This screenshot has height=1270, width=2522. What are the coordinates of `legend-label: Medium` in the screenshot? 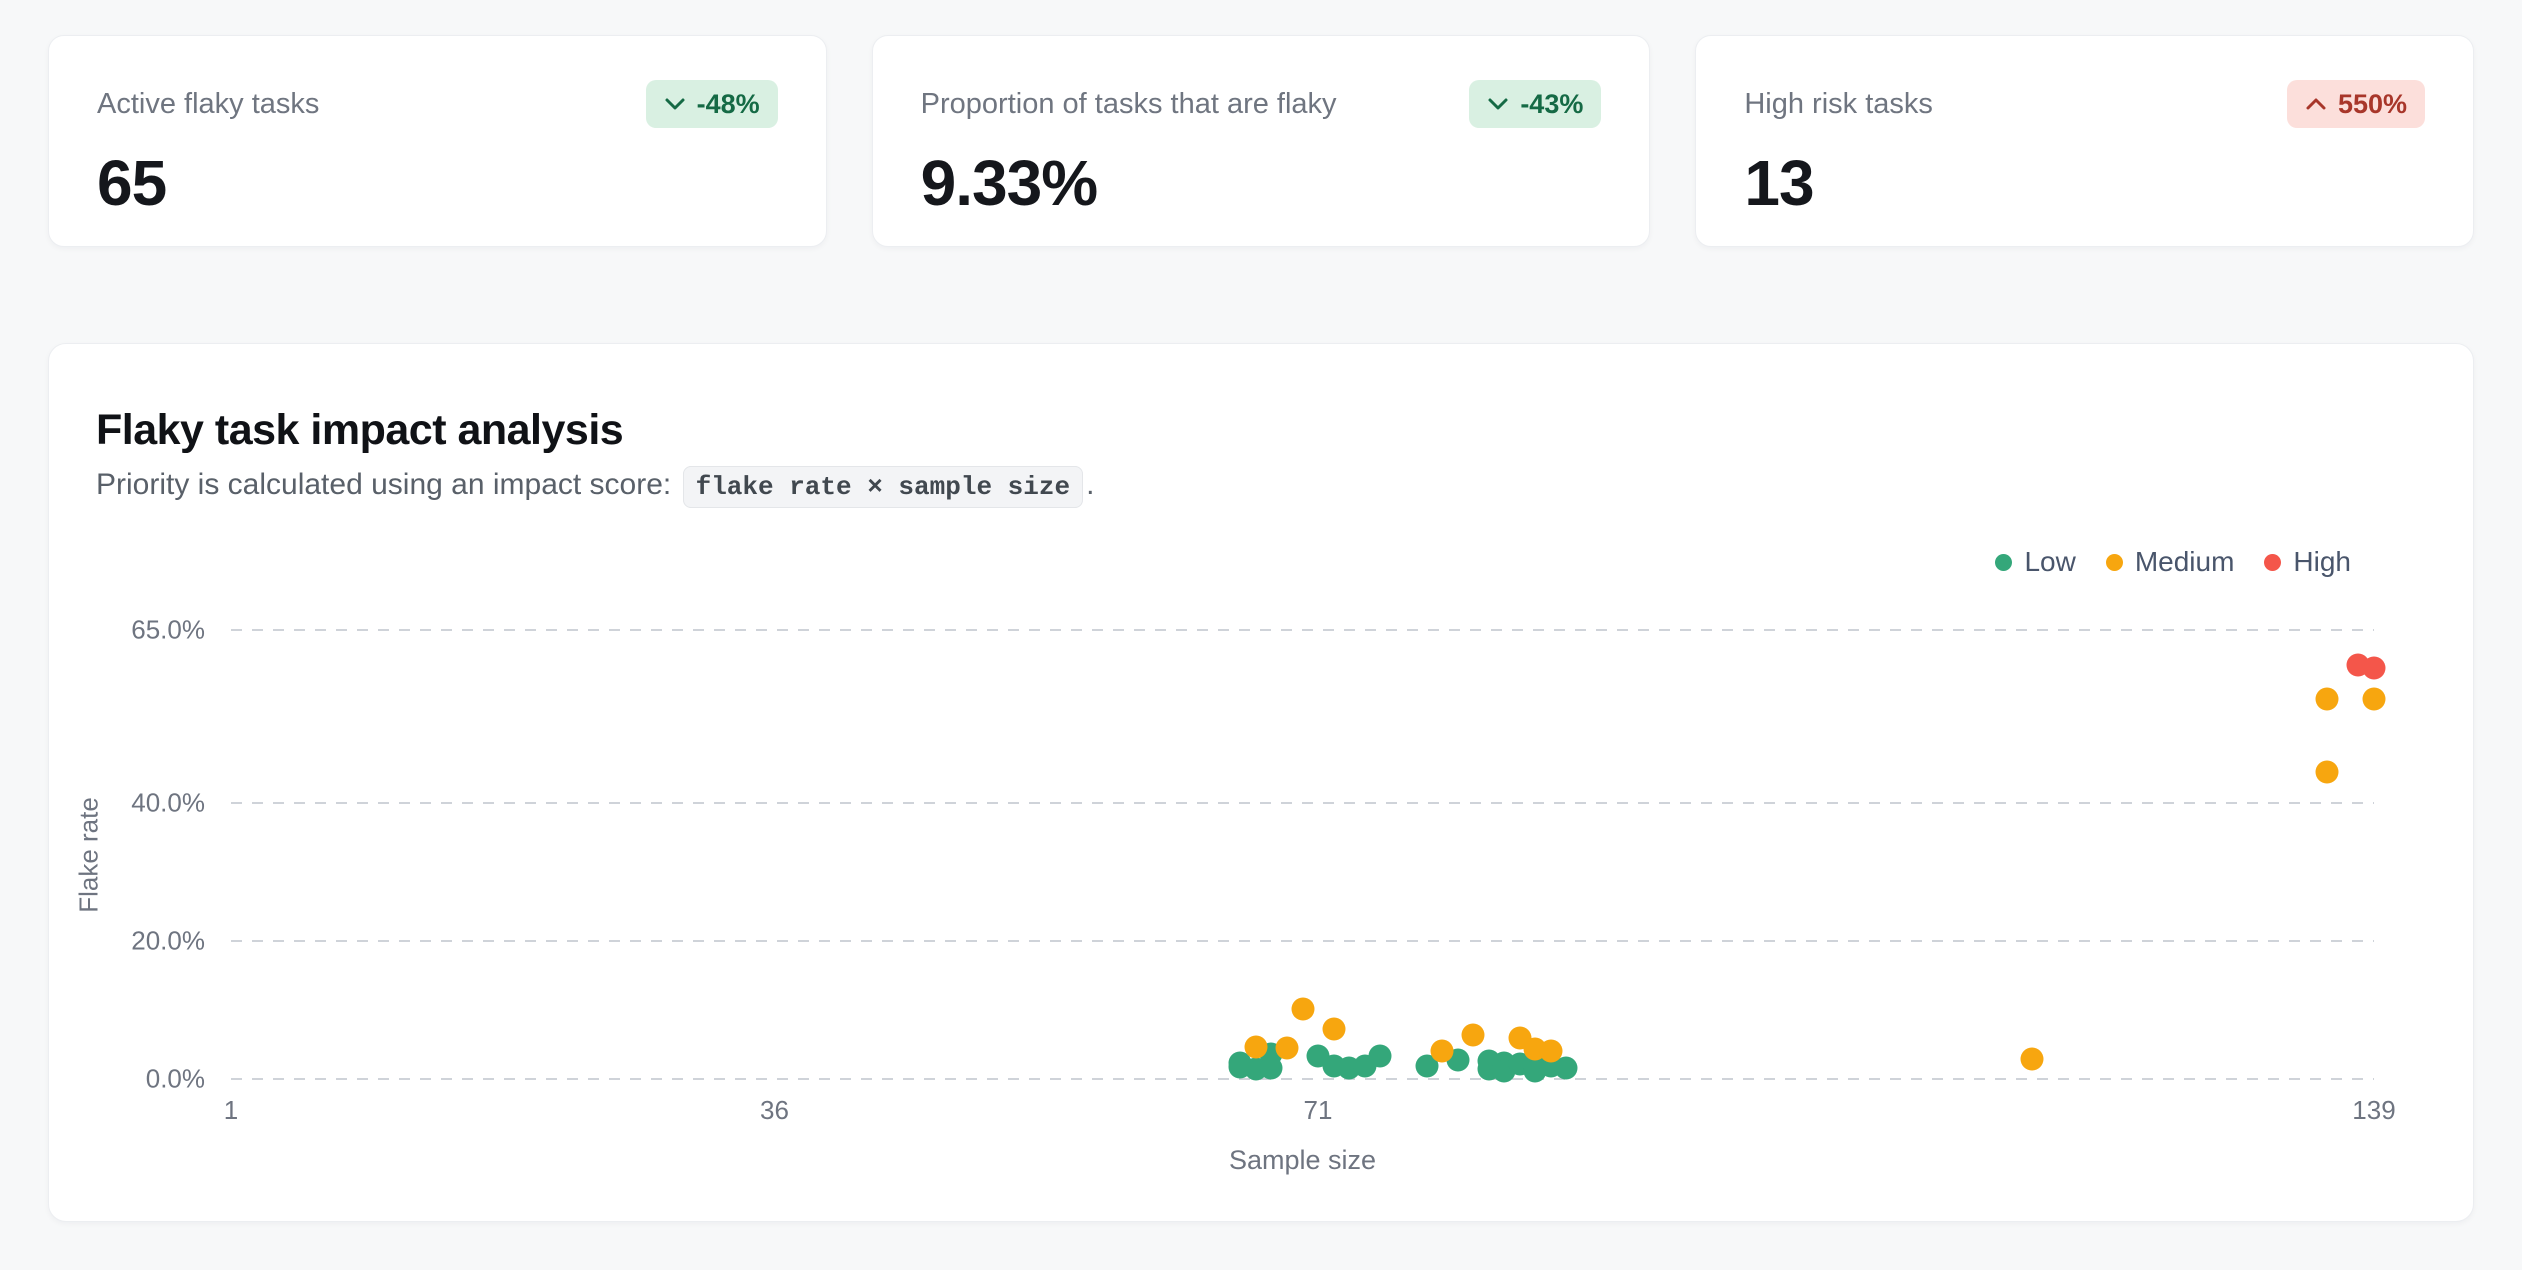 It's located at (2184, 561).